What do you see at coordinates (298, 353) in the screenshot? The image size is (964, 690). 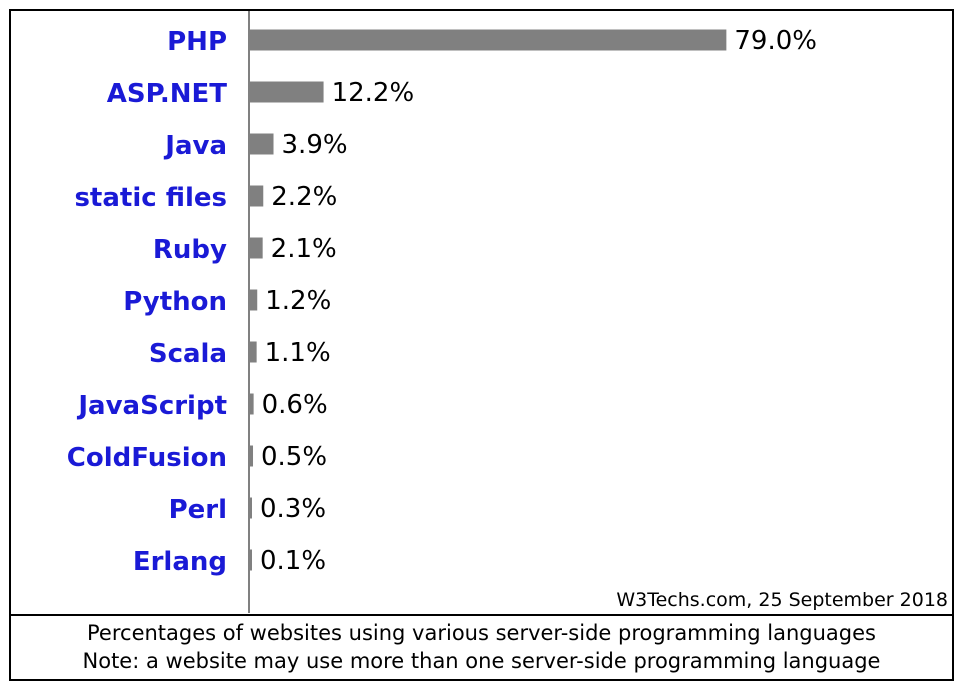 I see `value-label: 1.1%` at bounding box center [298, 353].